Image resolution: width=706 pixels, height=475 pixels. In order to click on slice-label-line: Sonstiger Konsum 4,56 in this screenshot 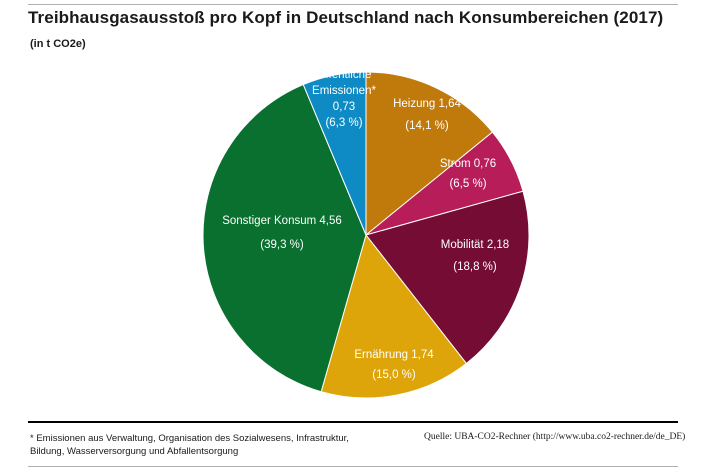, I will do `click(282, 221)`.